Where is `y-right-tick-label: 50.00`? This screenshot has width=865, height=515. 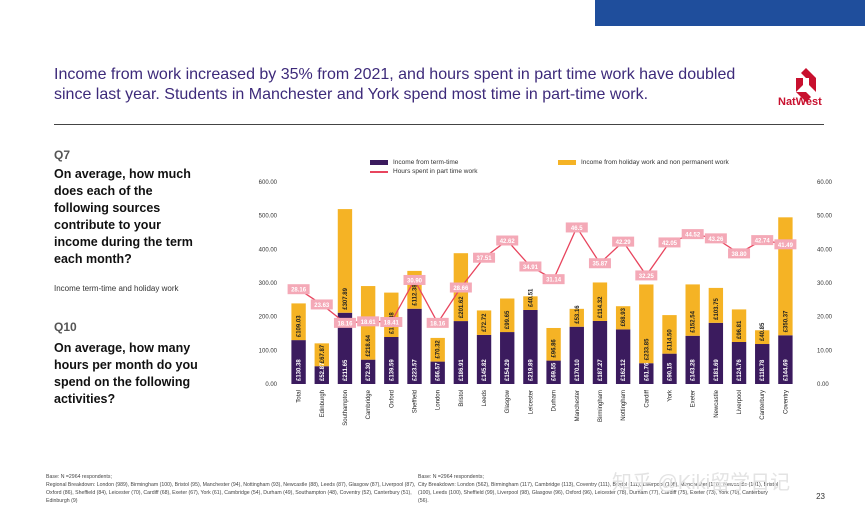
y-right-tick-label: 50.00 is located at coordinates (825, 217).